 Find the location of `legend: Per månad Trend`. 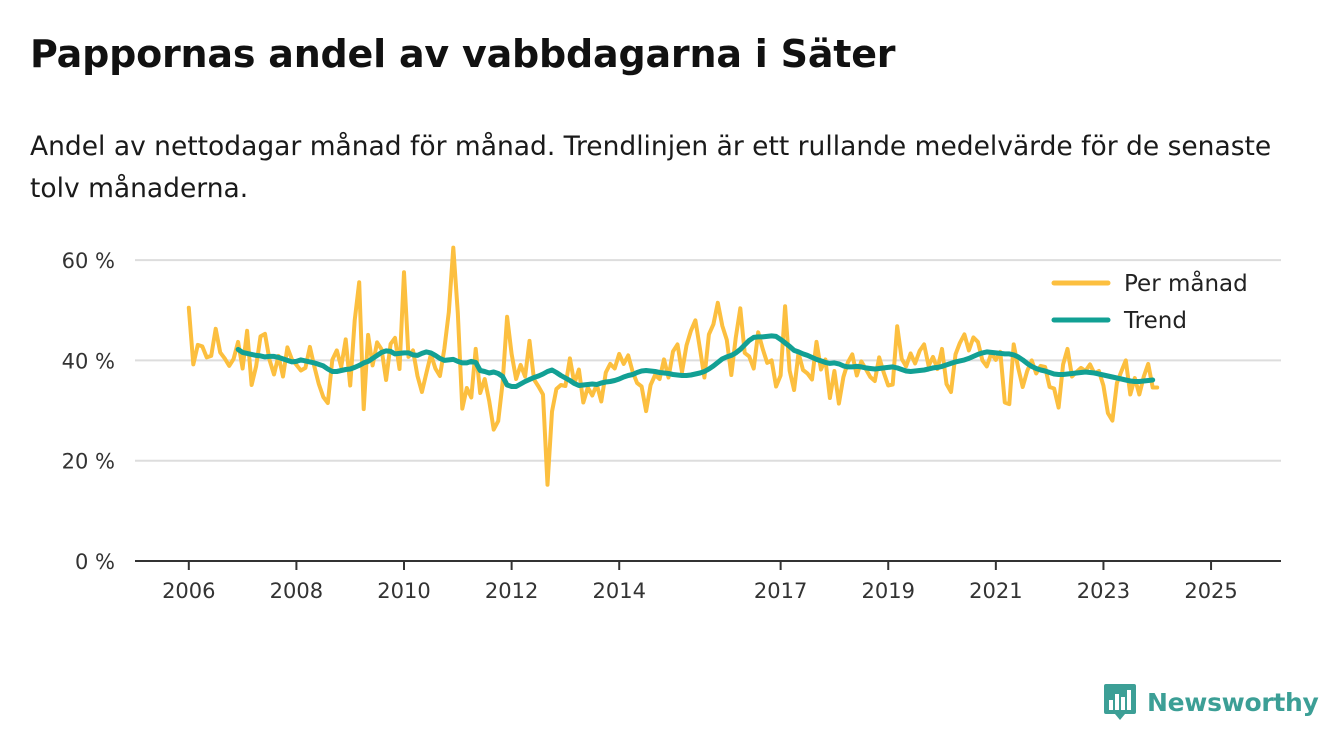

legend: Per månad Trend is located at coordinates (1160, 304).